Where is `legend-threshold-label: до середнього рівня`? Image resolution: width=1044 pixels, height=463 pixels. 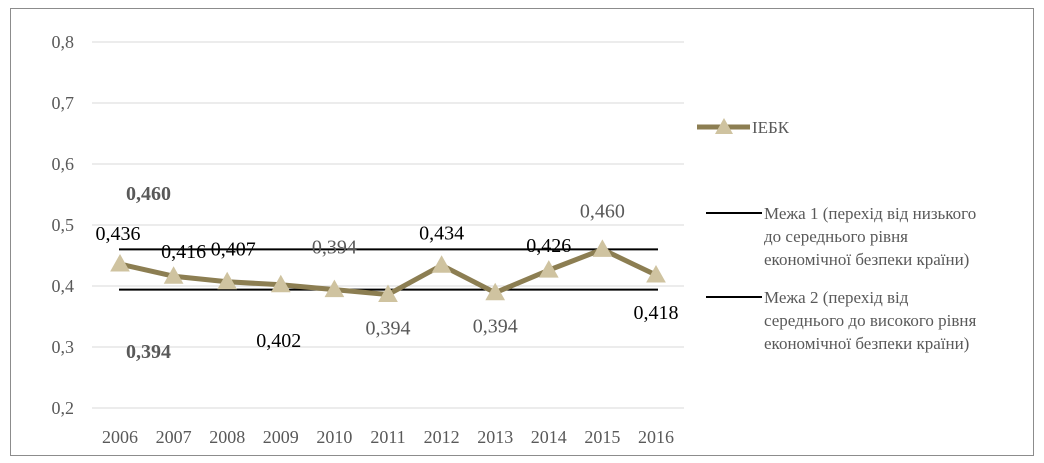 legend-threshold-label: до середнього рівня is located at coordinates (836, 236).